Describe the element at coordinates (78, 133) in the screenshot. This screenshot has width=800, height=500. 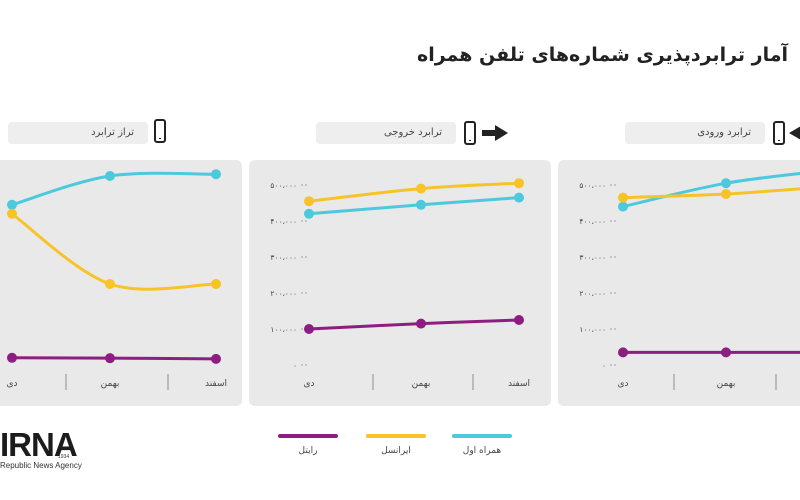
I see `tab-balance: تراز ترابرد` at that location.